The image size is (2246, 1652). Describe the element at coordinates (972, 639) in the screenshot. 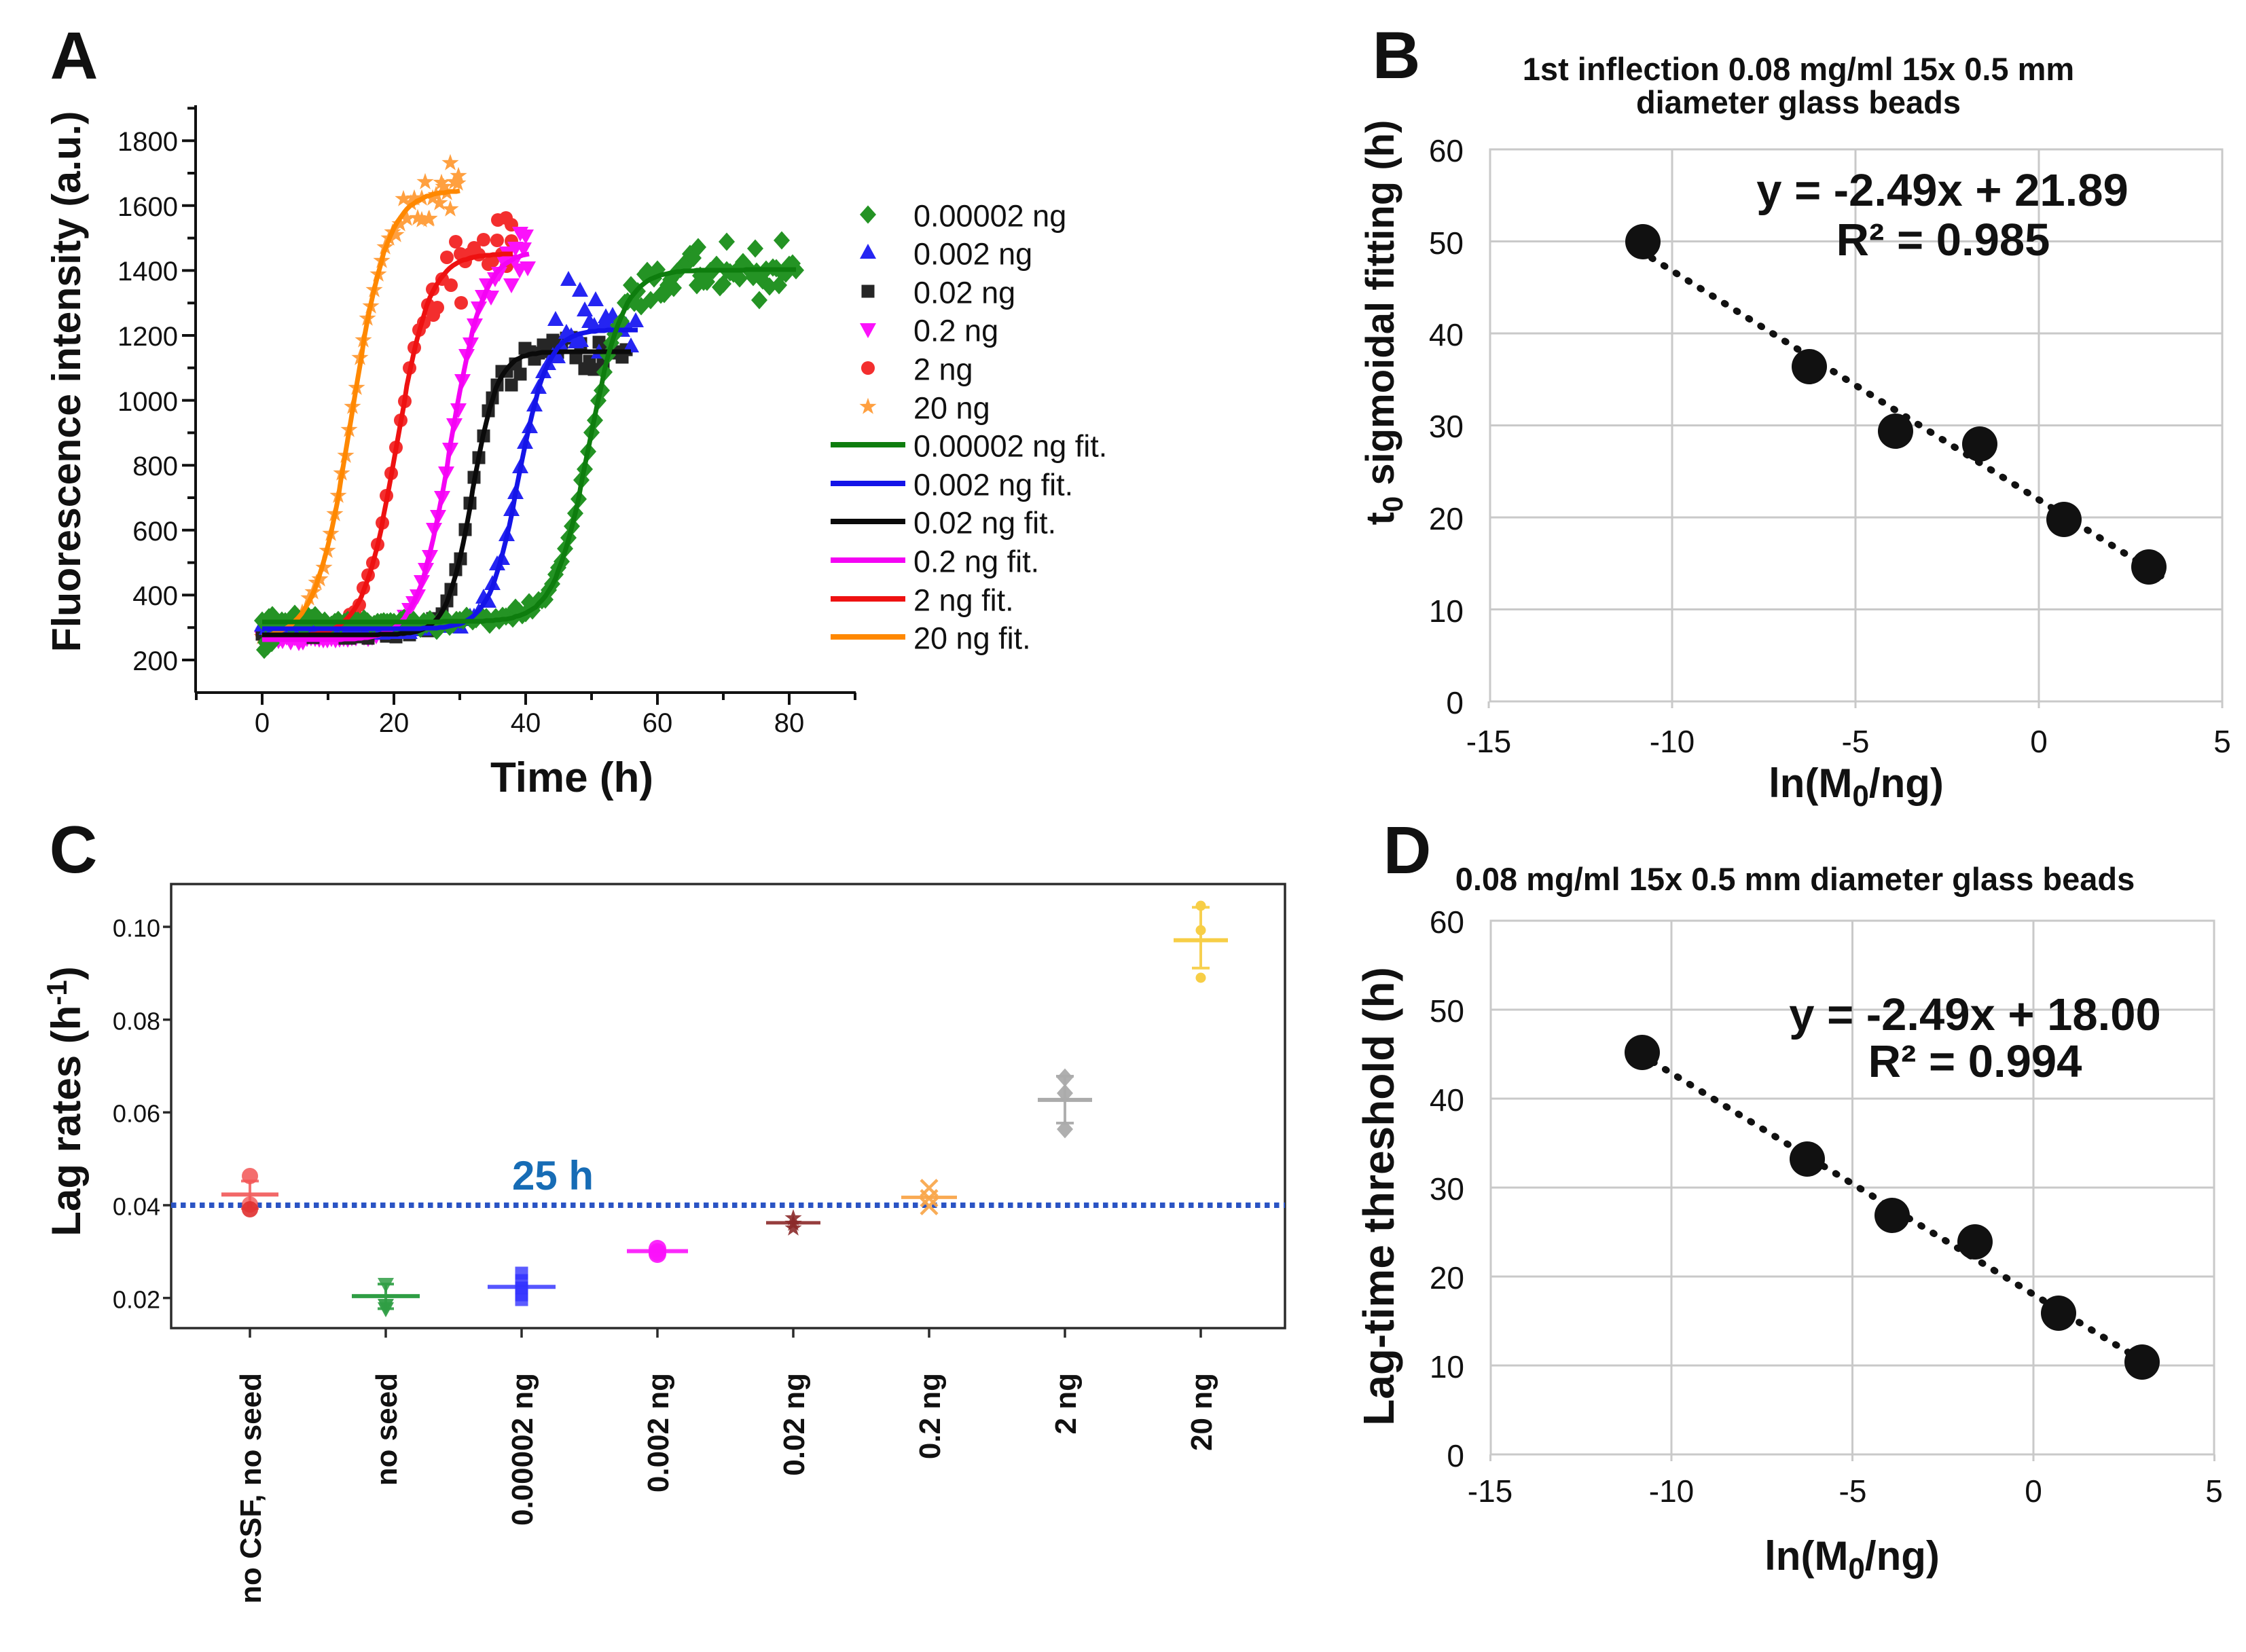

I see `svg-text: 20 ng fit.` at that location.